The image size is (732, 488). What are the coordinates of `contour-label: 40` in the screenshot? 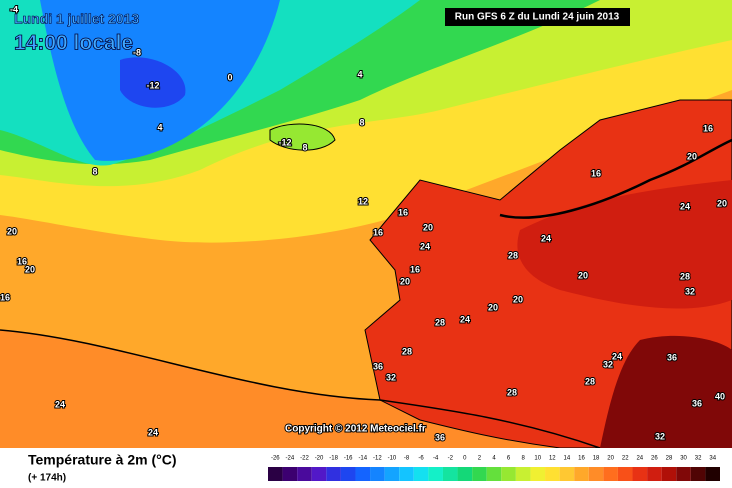 It's located at (720, 396).